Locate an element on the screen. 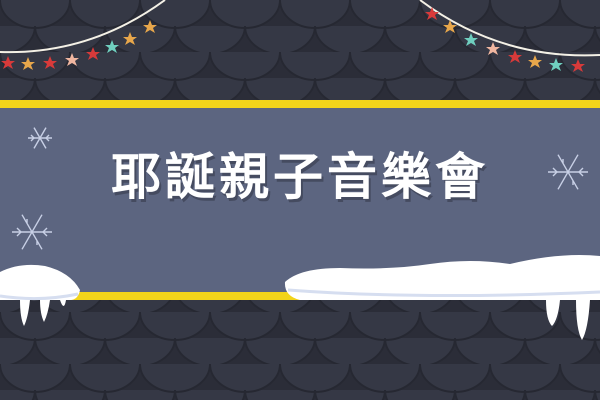 The width and height of the screenshot is (600, 400). christmas-lights-right-icon is located at coordinates (509, 36).